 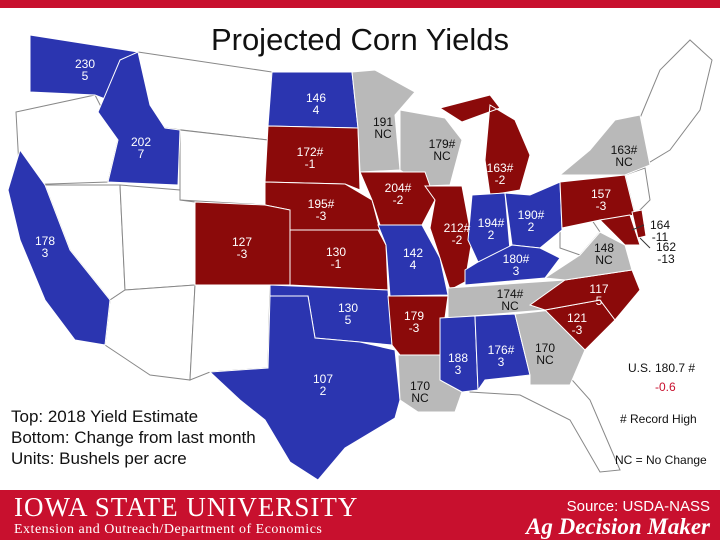 I want to click on state-kansas, so click(x=339, y=260).